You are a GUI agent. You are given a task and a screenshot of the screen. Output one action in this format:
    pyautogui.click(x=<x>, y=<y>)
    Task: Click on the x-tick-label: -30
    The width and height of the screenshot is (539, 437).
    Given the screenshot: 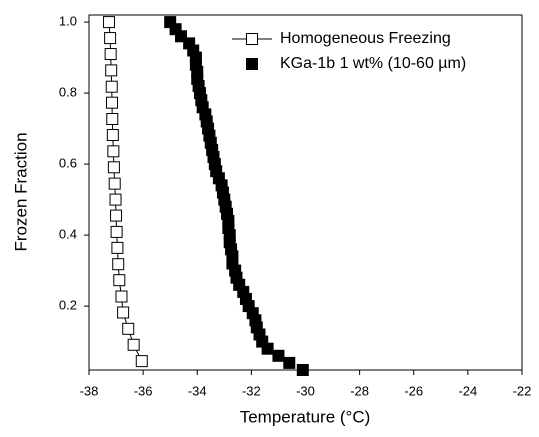 What is the action you would take?
    pyautogui.click(x=305, y=390)
    